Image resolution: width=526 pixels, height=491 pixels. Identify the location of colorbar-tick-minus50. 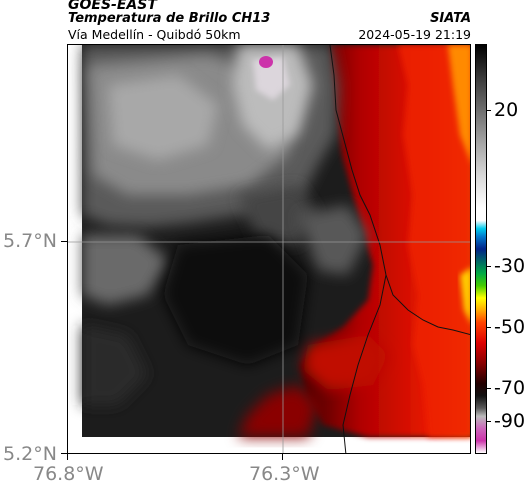
(488, 327).